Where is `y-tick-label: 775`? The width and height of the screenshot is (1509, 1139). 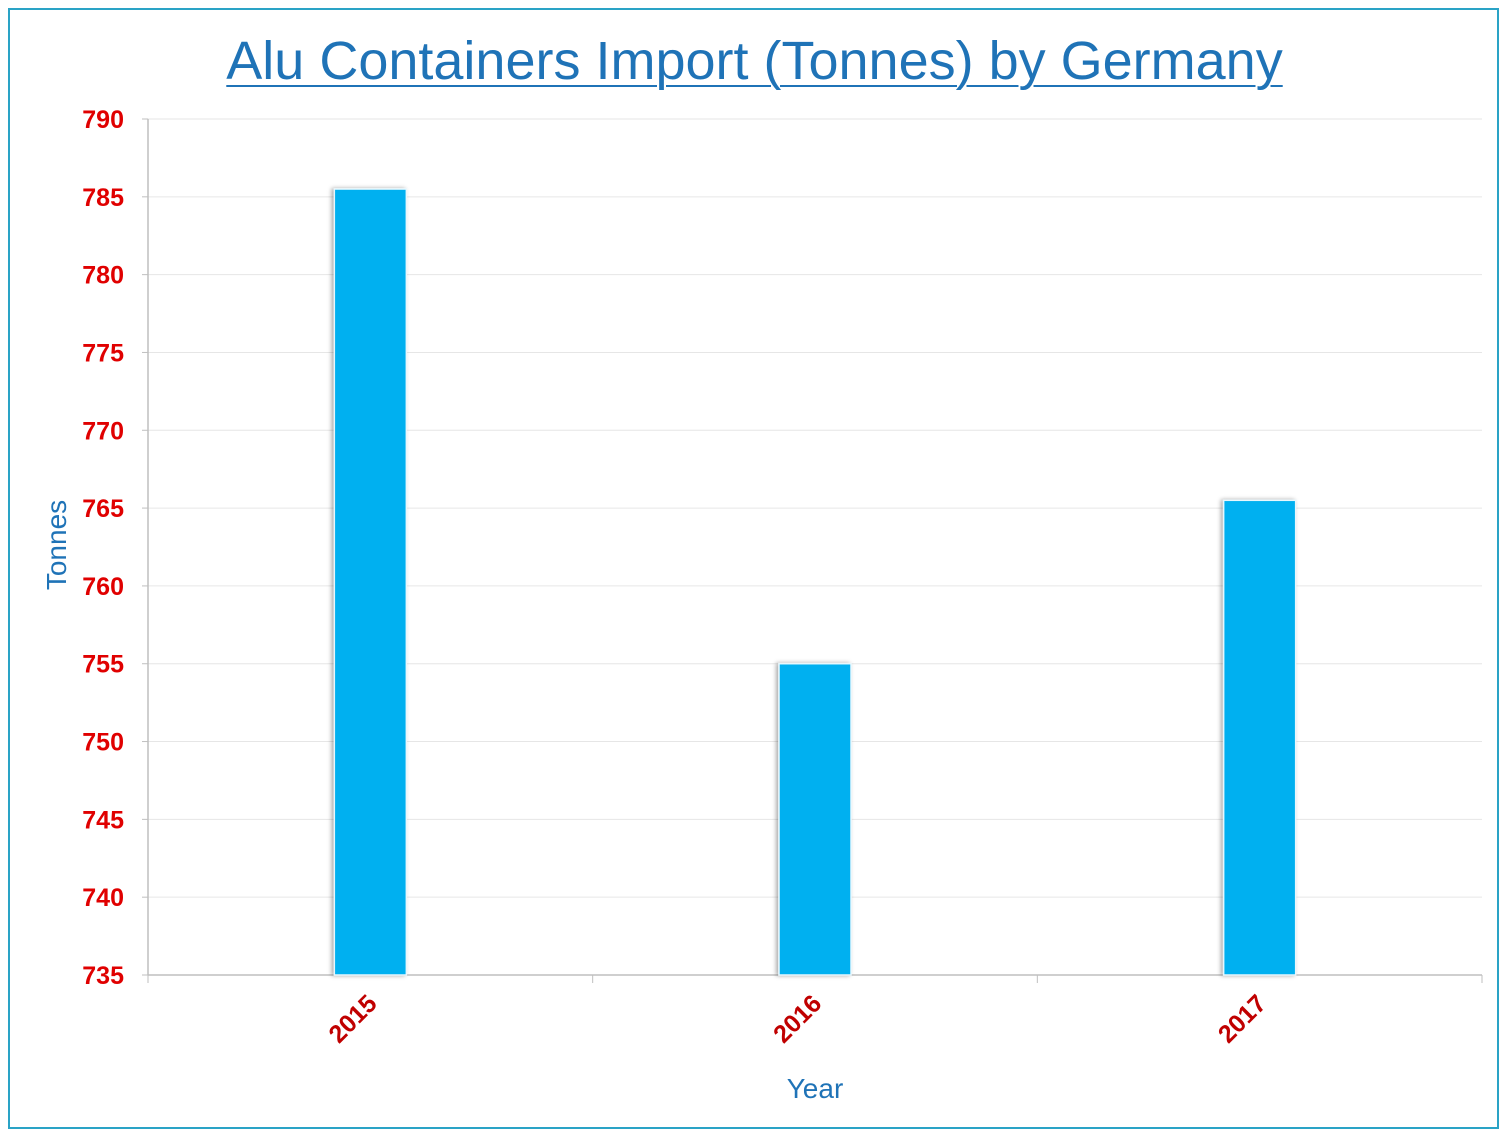 y-tick-label: 775 is located at coordinates (103, 353).